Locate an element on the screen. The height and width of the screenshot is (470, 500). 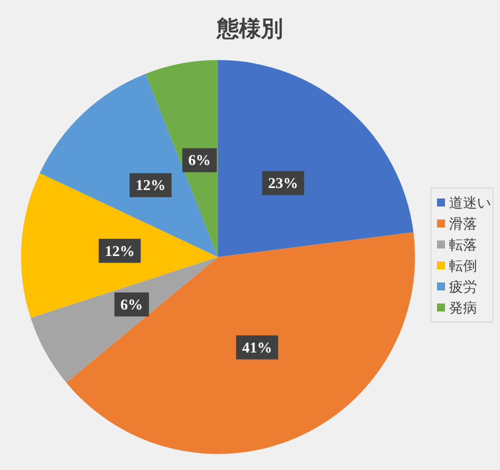
data-label: 23% is located at coordinates (283, 184).